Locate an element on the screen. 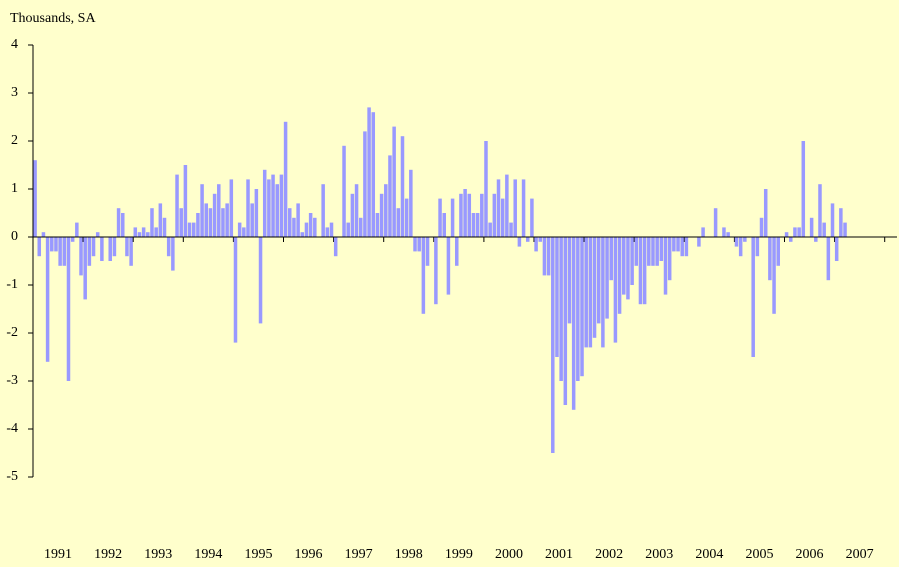  x-tick-label: 1992 is located at coordinates (108, 554).